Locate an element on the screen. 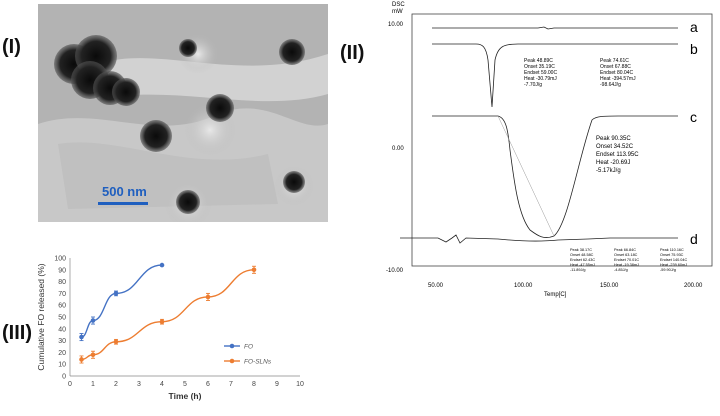  annotation-line: Endset 140.04C is located at coordinates (673, 260).